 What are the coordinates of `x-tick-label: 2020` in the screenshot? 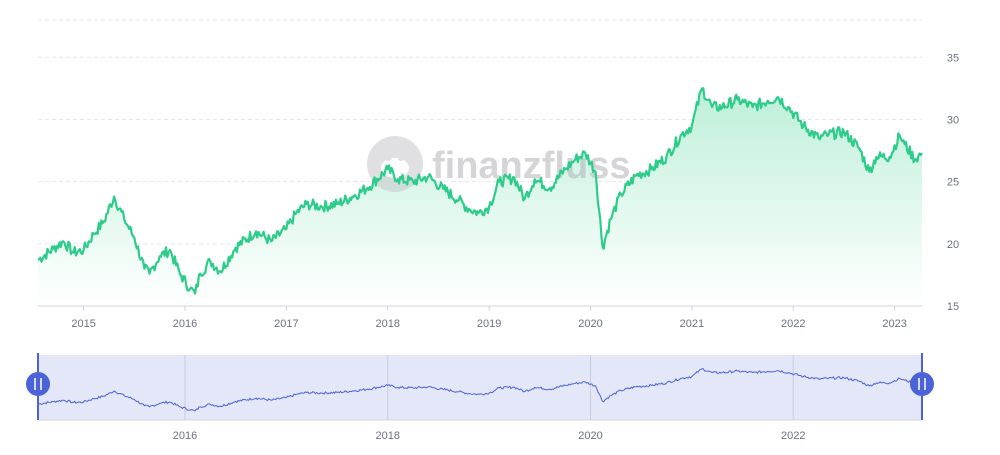 It's located at (590, 324).